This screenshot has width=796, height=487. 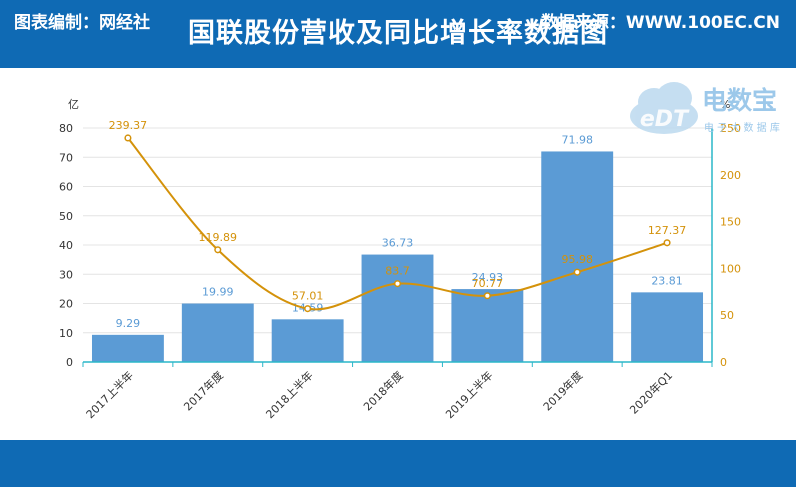 What do you see at coordinates (488, 283) in the screenshot?
I see `line-data-label: 70.77` at bounding box center [488, 283].